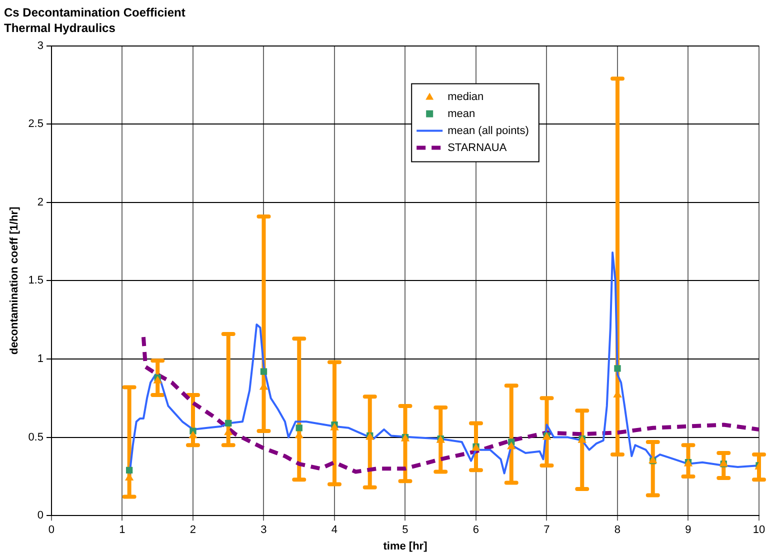  Describe the element at coordinates (759, 530) in the screenshot. I see `x-tick-label: 10` at that location.